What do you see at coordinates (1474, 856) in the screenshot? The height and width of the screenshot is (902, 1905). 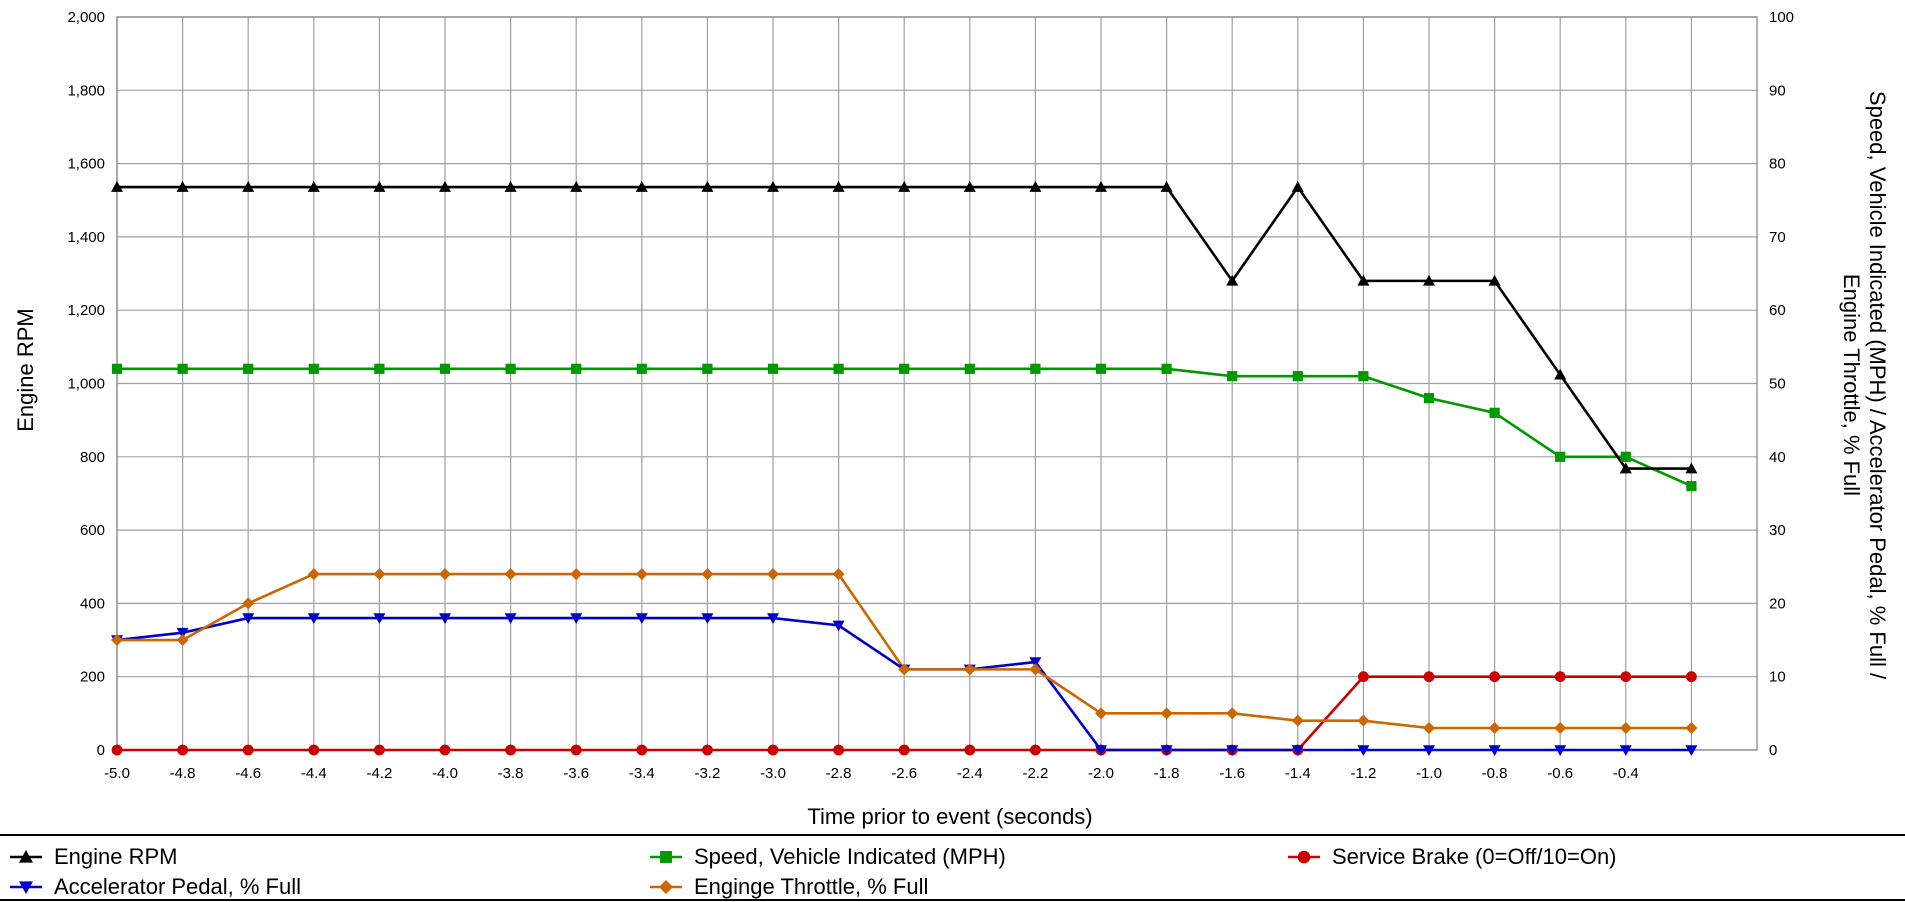 I see `legend-label: Service Brake (0=Off/10=On)` at bounding box center [1474, 856].